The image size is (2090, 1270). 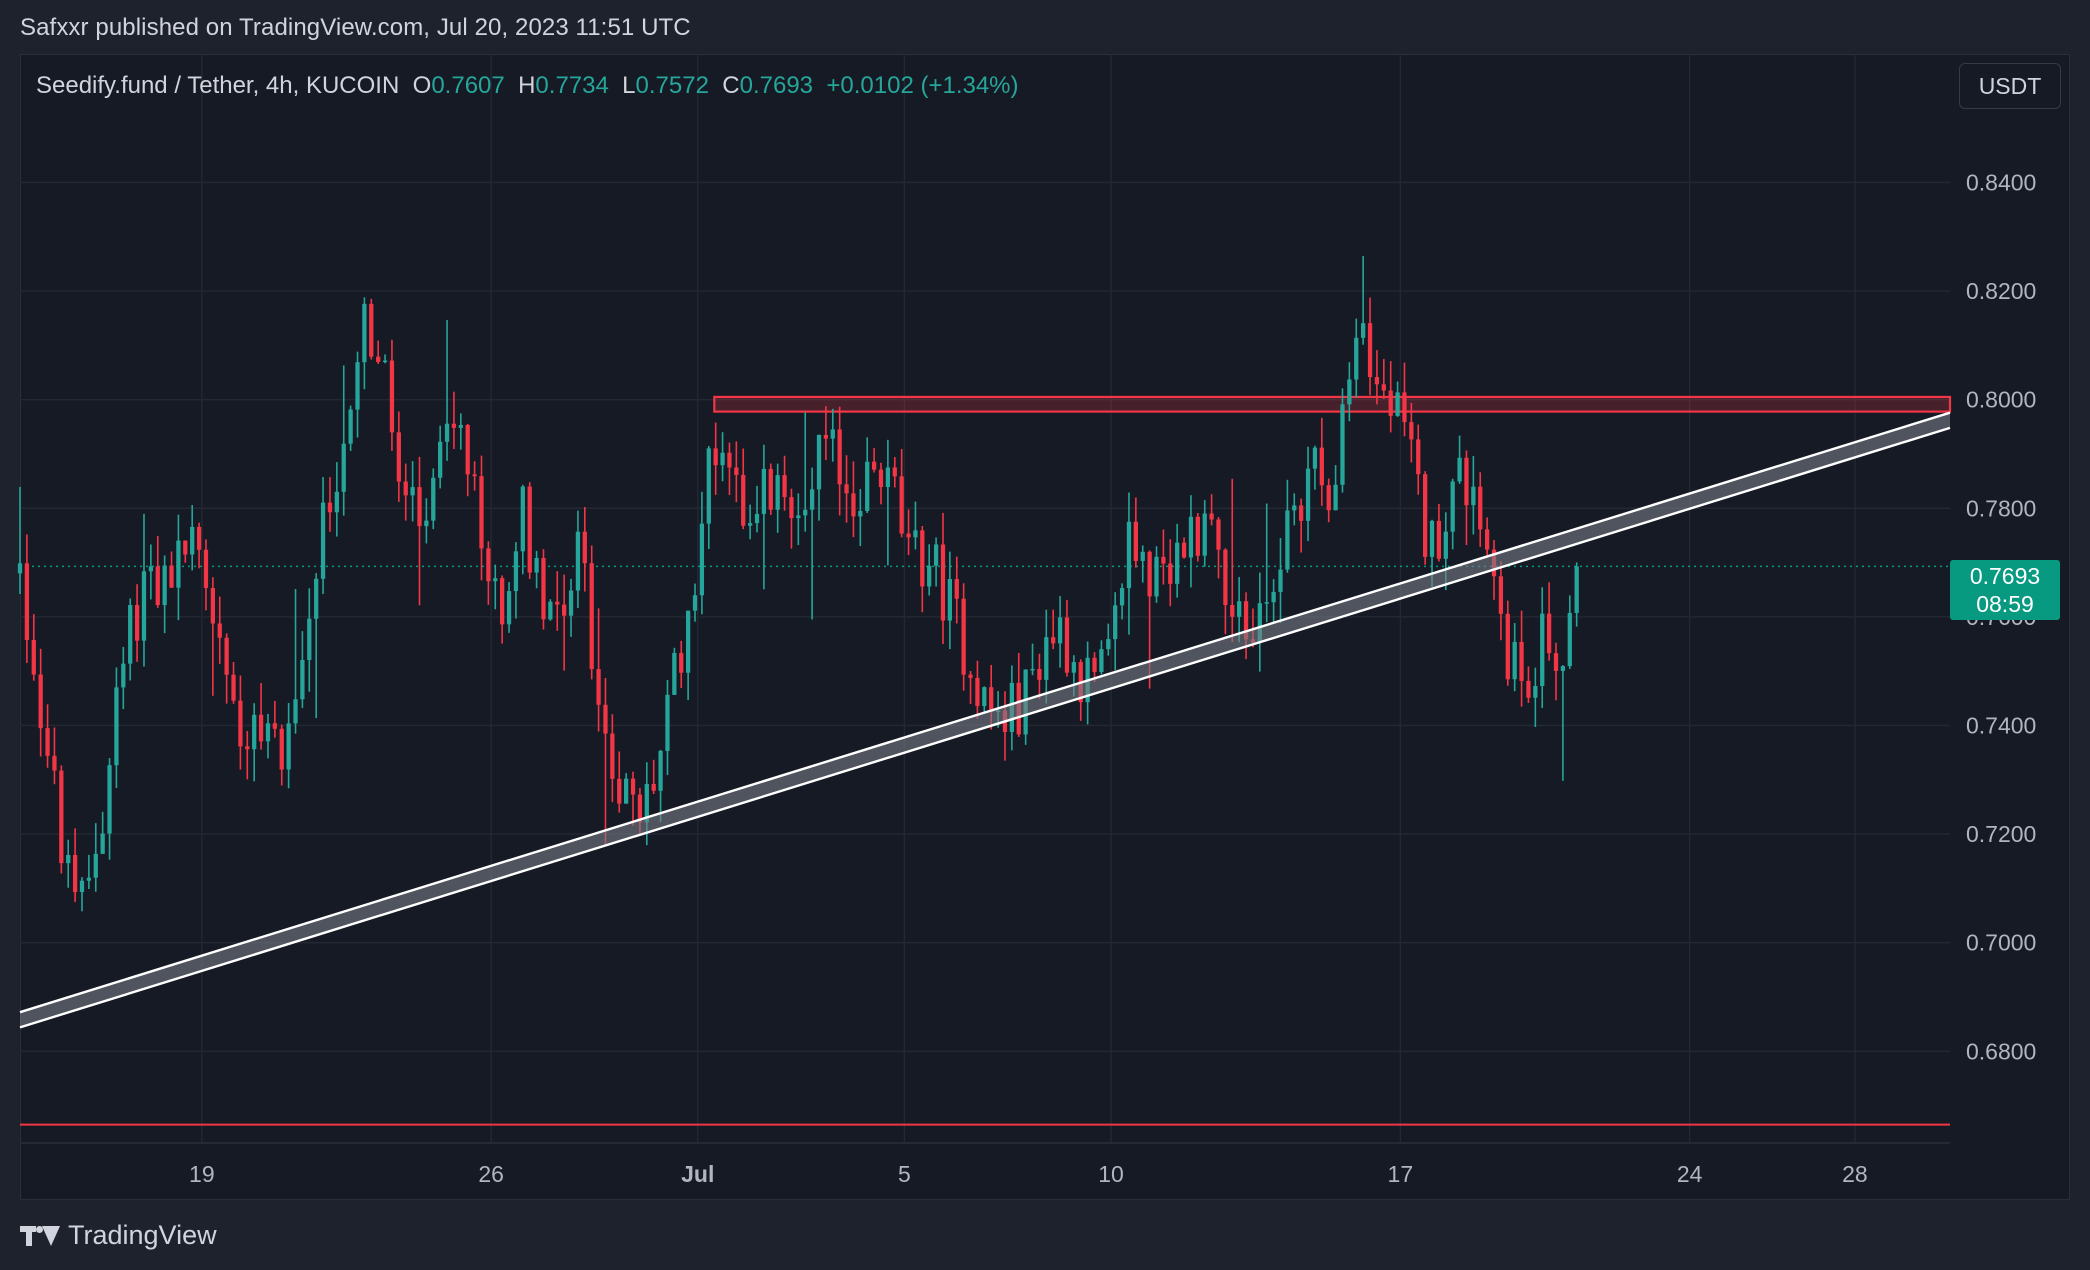 I want to click on x-tick-label: 17, so click(x=1401, y=1174).